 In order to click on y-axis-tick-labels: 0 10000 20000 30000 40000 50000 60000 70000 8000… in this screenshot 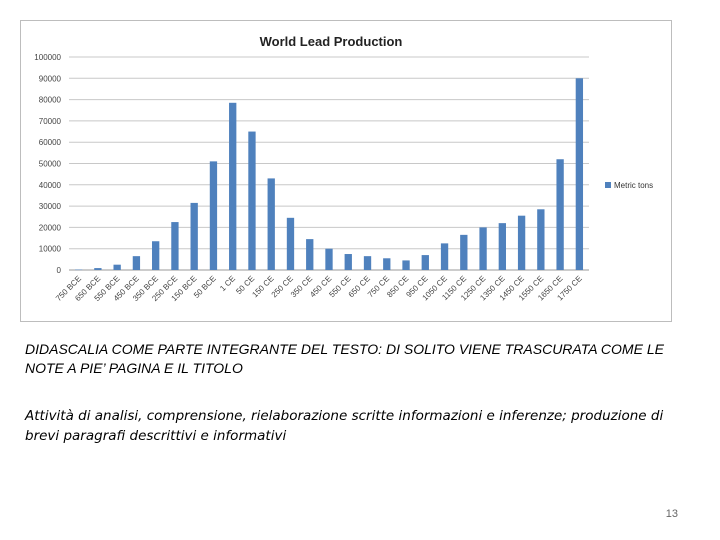, I will do `click(47, 164)`.